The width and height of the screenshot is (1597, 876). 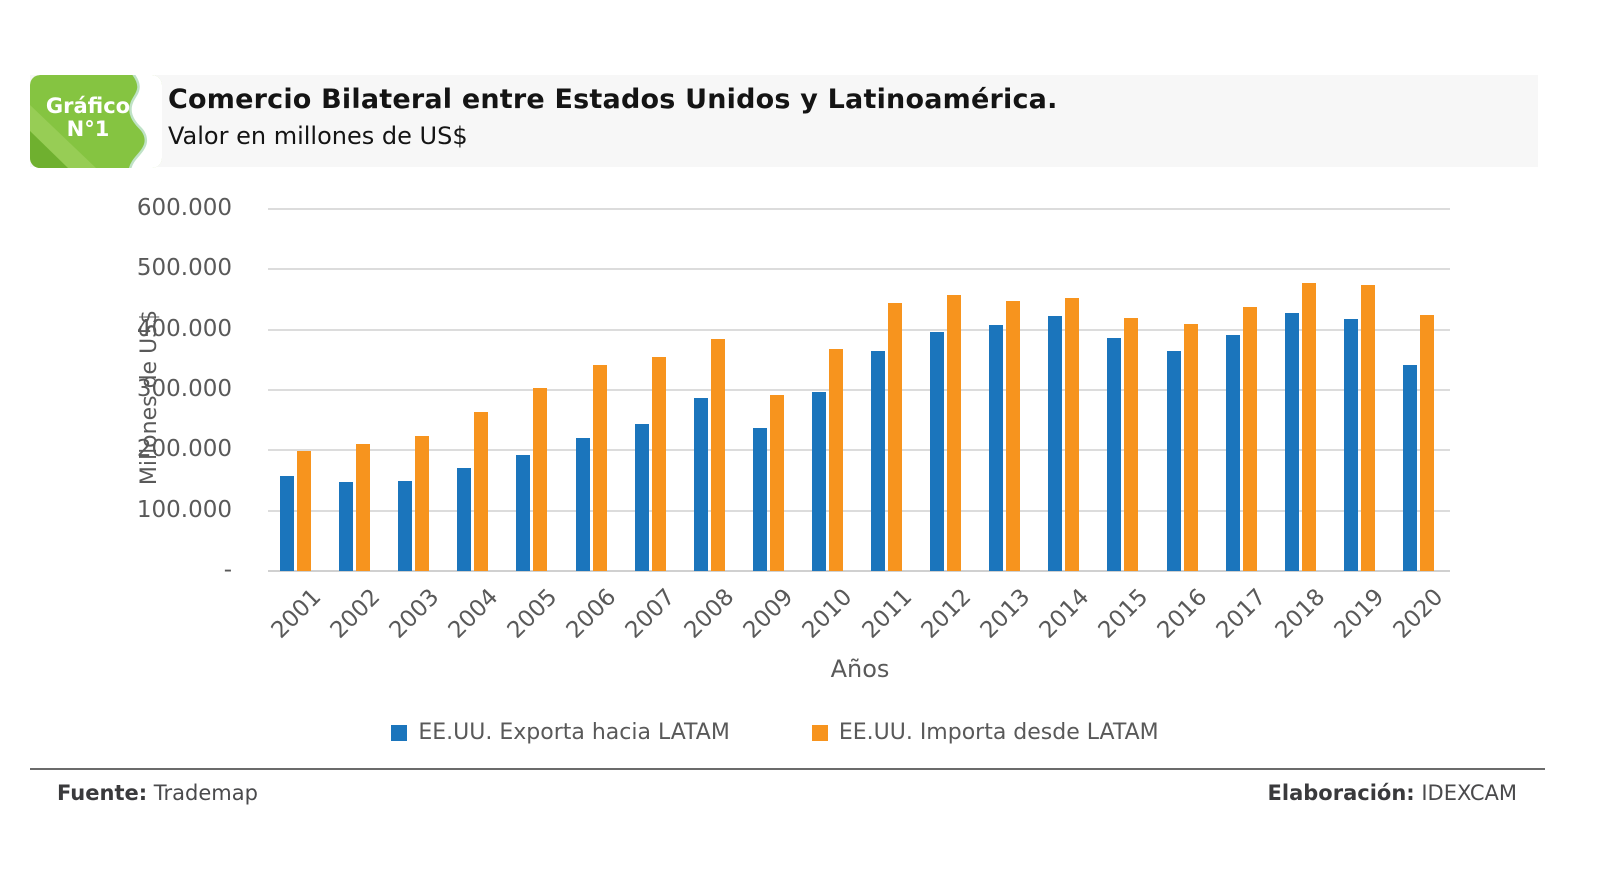 What do you see at coordinates (1409, 468) in the screenshot?
I see `bar-exporta-2020` at bounding box center [1409, 468].